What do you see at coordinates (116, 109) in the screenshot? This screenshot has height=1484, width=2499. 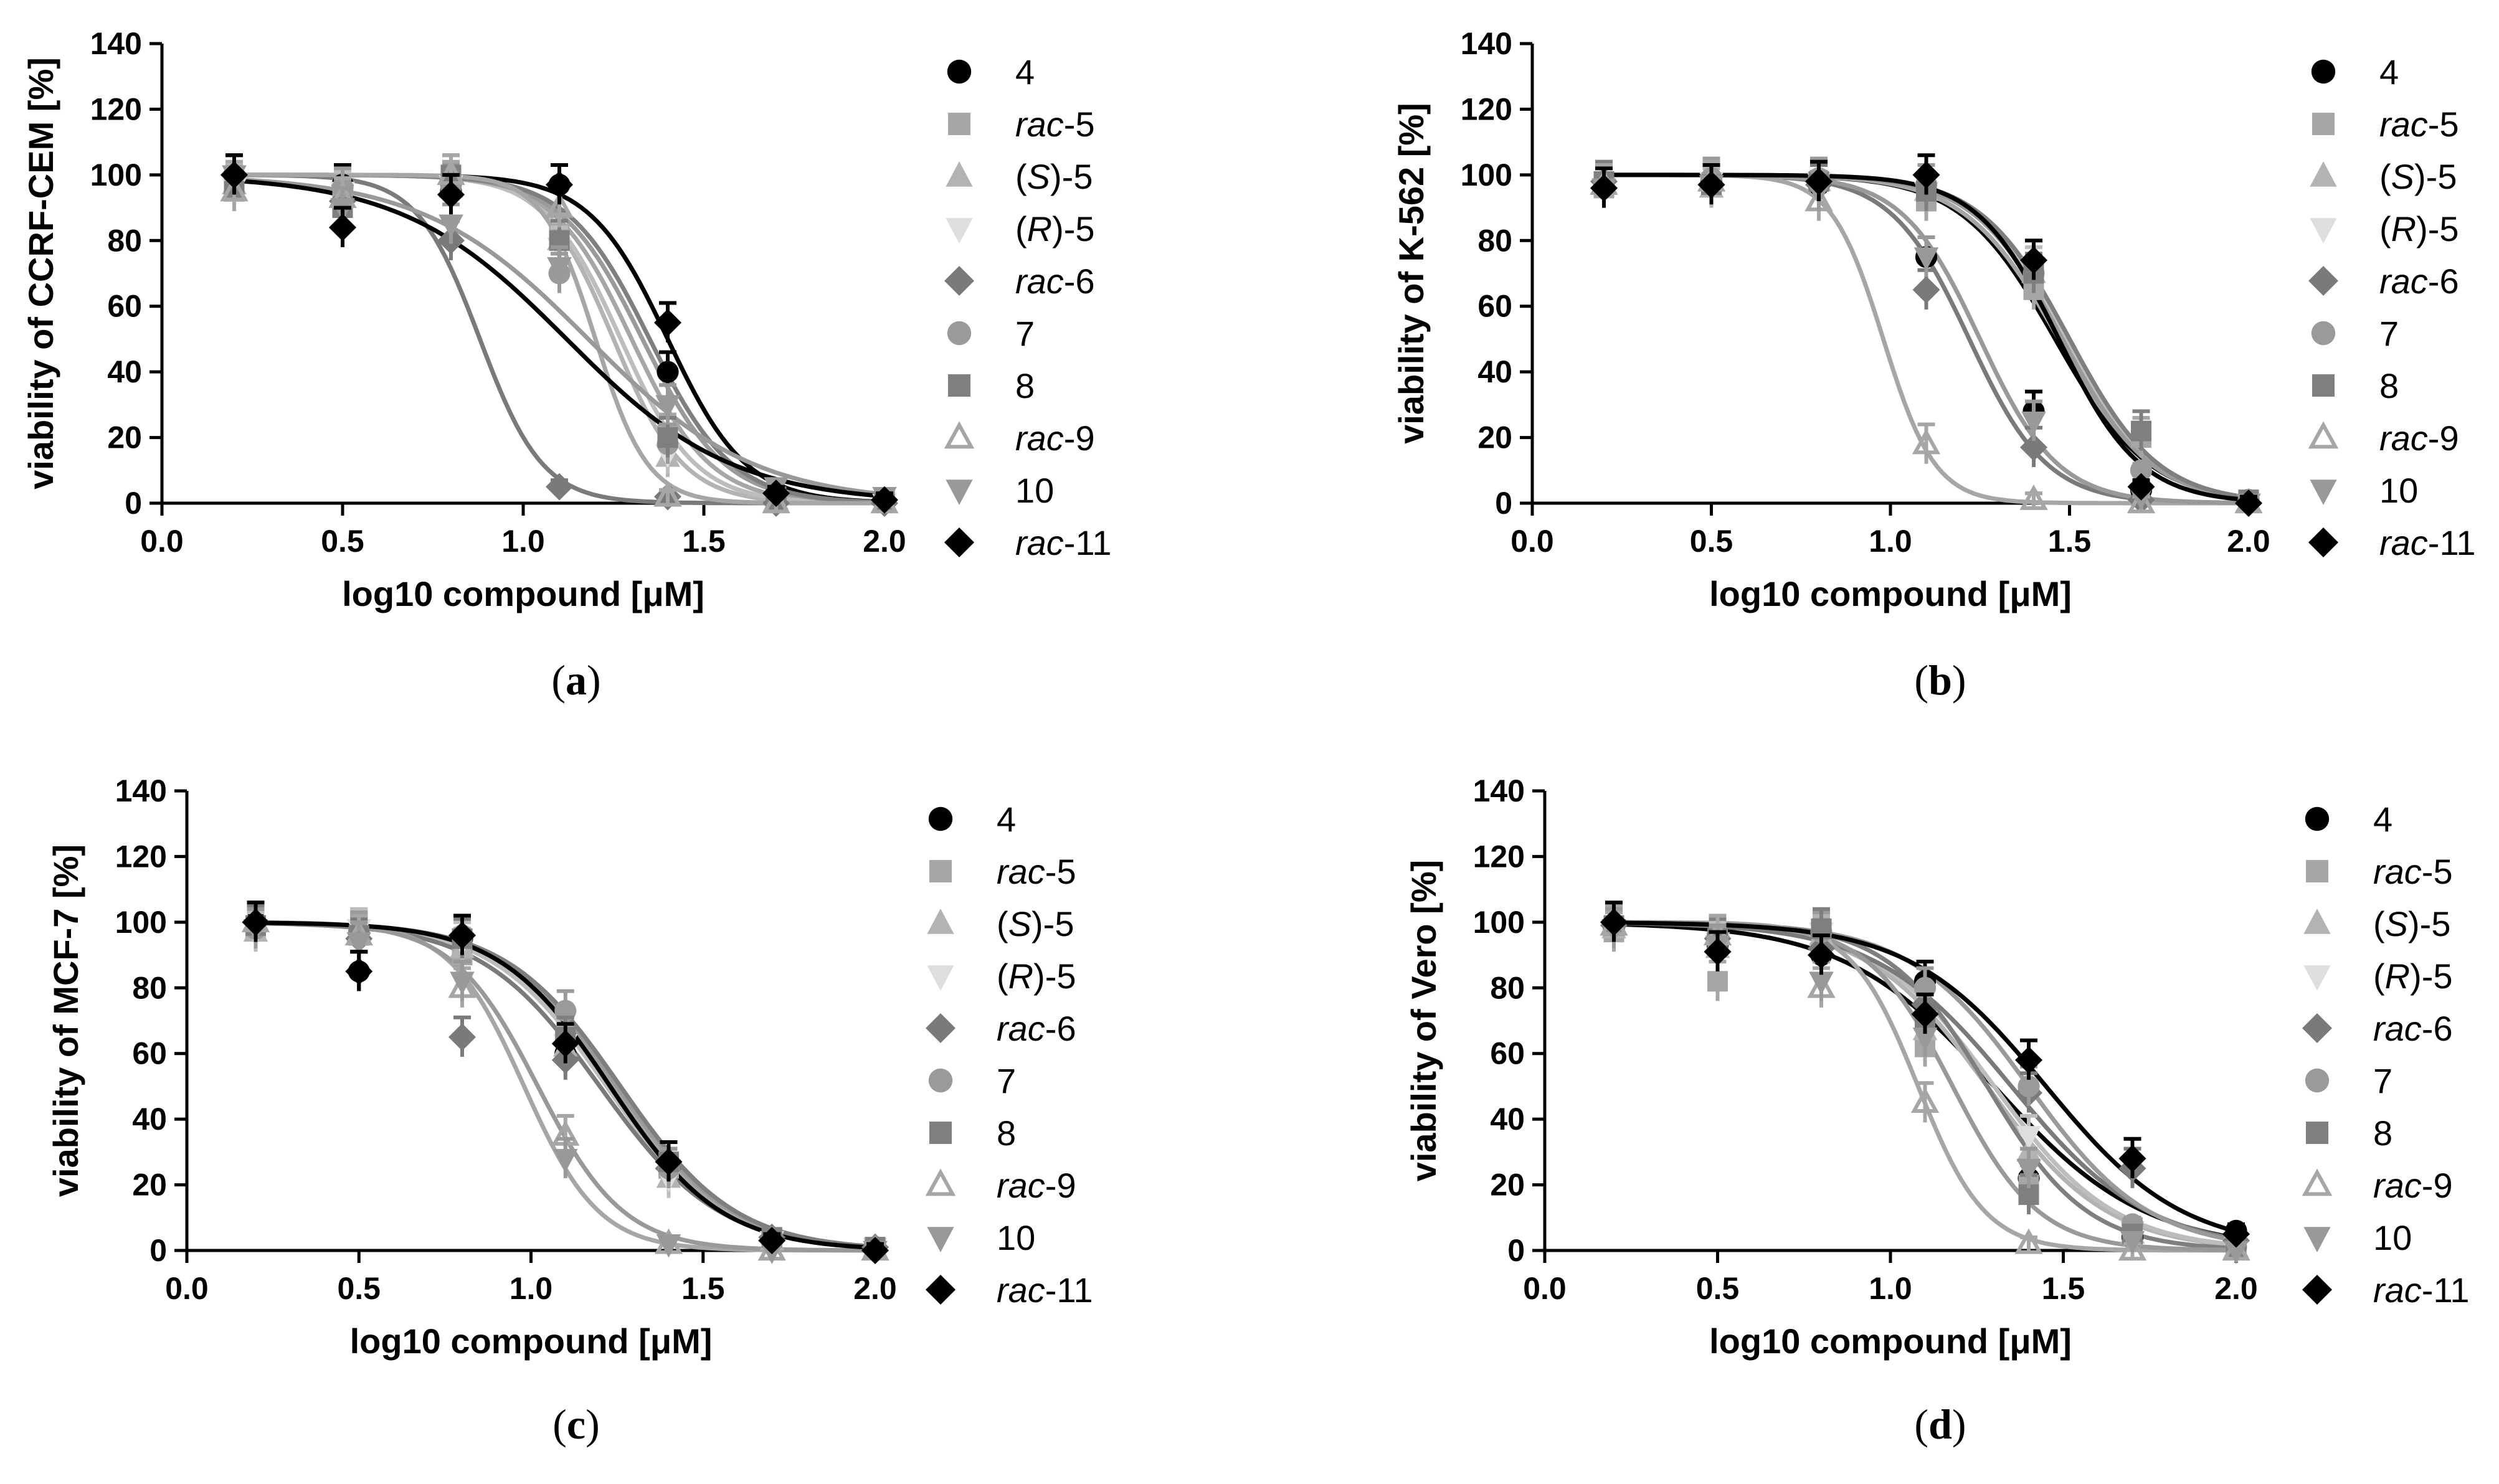 I see `y-tick-label: 120` at bounding box center [116, 109].